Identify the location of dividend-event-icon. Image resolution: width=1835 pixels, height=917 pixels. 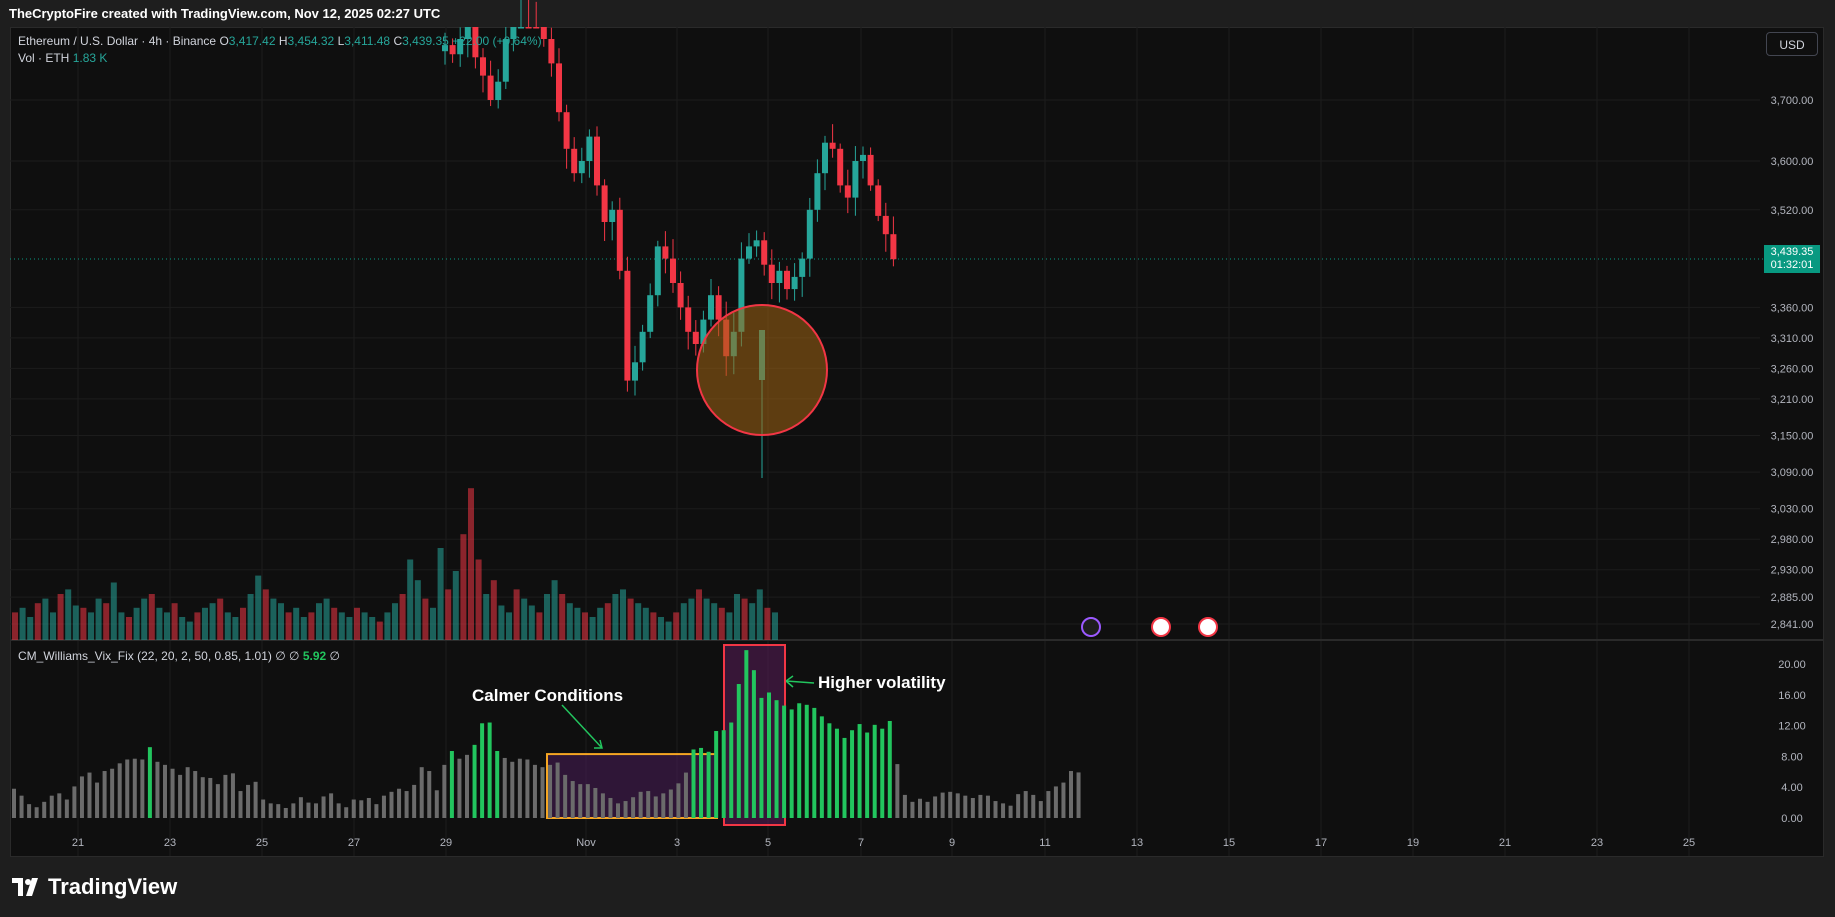
(1091, 627).